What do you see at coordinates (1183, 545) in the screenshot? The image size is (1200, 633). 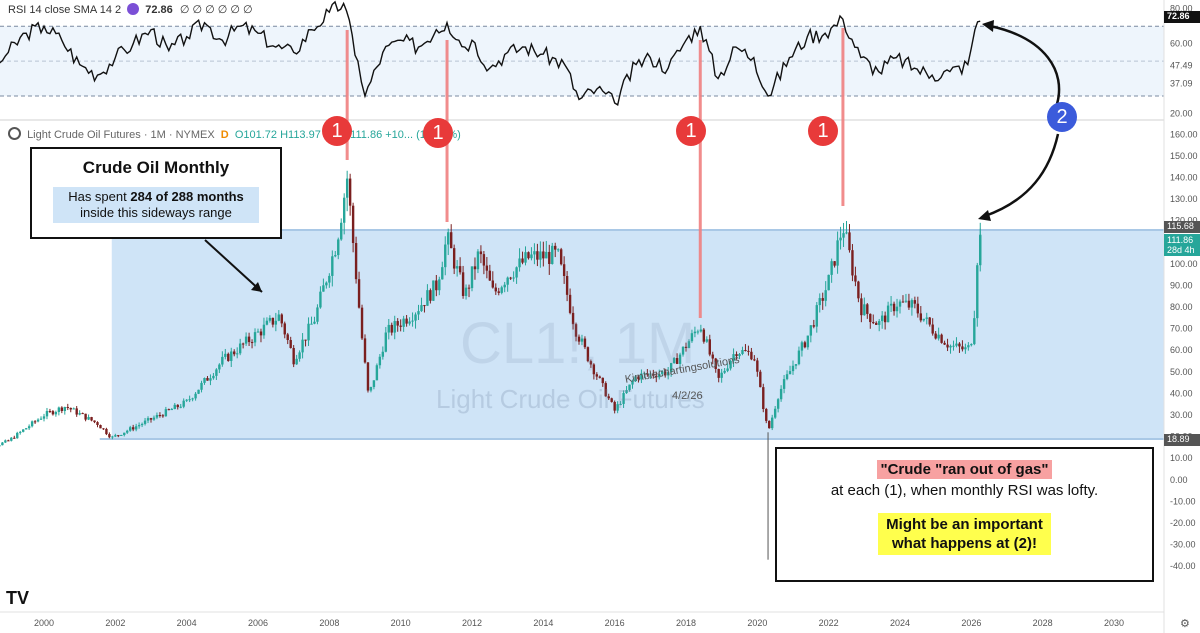 I see `price-tick-label: -30.00` at bounding box center [1183, 545].